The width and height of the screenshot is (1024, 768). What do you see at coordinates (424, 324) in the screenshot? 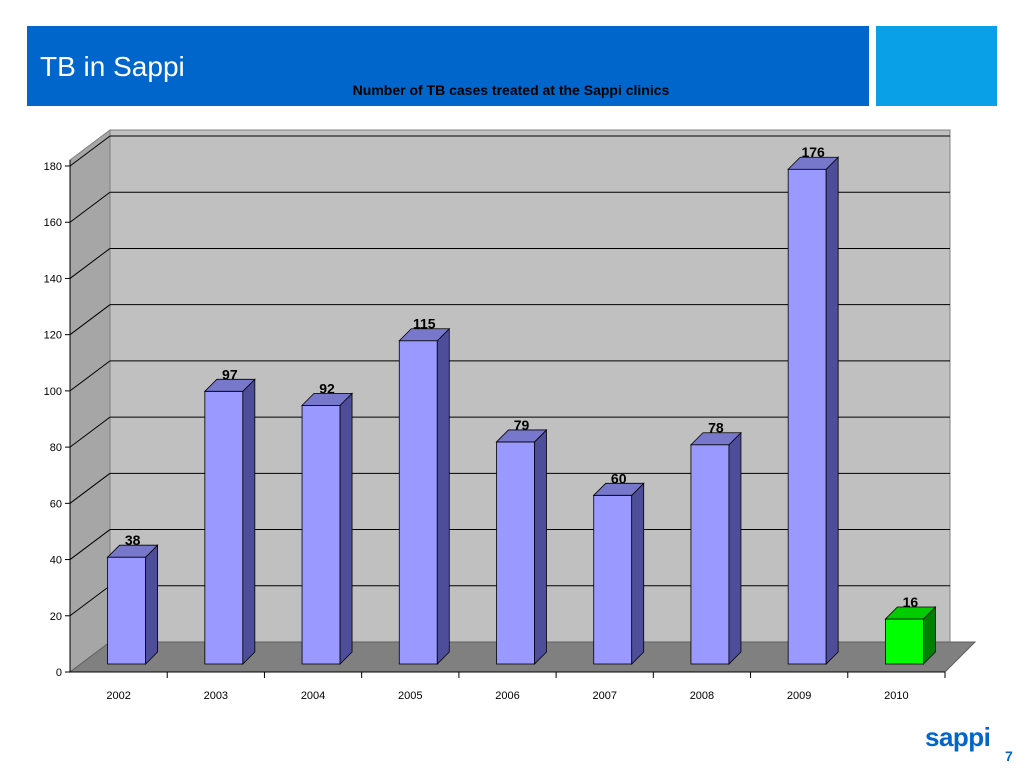
I see `data-label: 115` at bounding box center [424, 324].